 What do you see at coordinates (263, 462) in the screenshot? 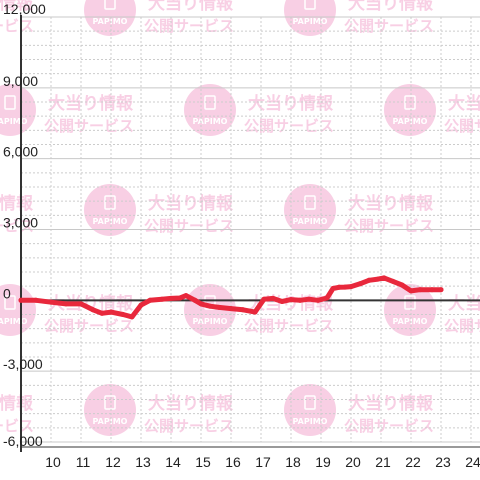
I see `x-tick-label: 17` at bounding box center [263, 462].